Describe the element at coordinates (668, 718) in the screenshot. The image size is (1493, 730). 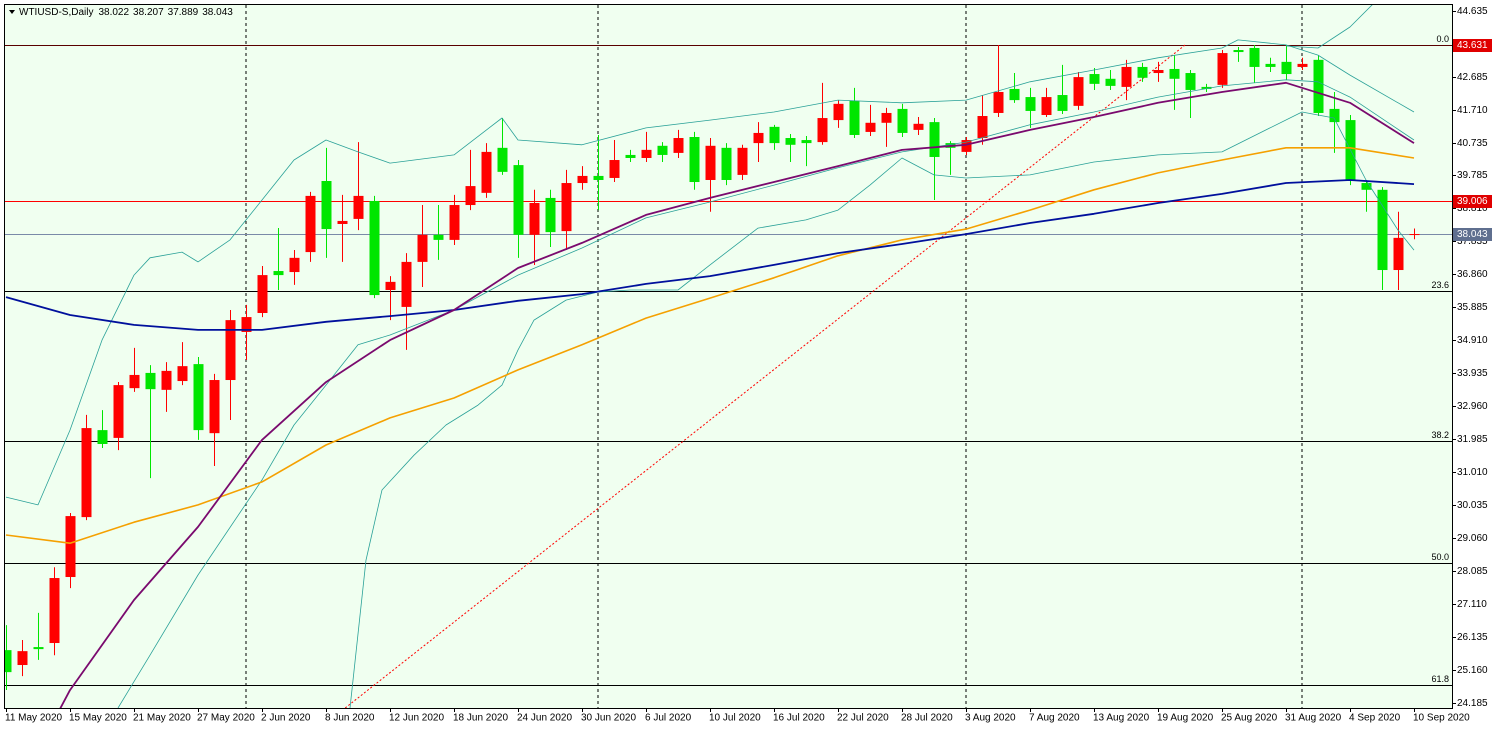
I see `x-tick-label: 6 Jul 2020` at that location.